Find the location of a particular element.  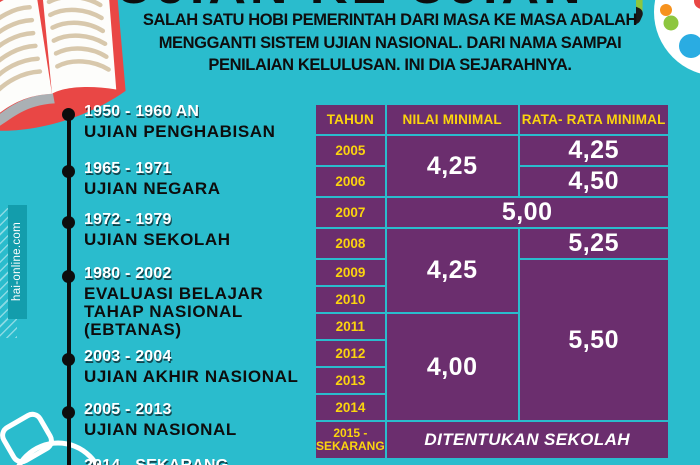

timeline-years: 2005 - 2013 is located at coordinates (128, 409).